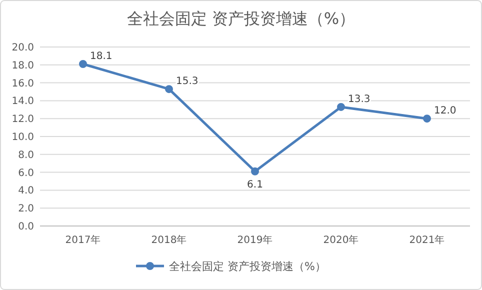 Image resolution: width=482 pixels, height=290 pixels. I want to click on y-tick-label: 10.0, so click(23, 137).